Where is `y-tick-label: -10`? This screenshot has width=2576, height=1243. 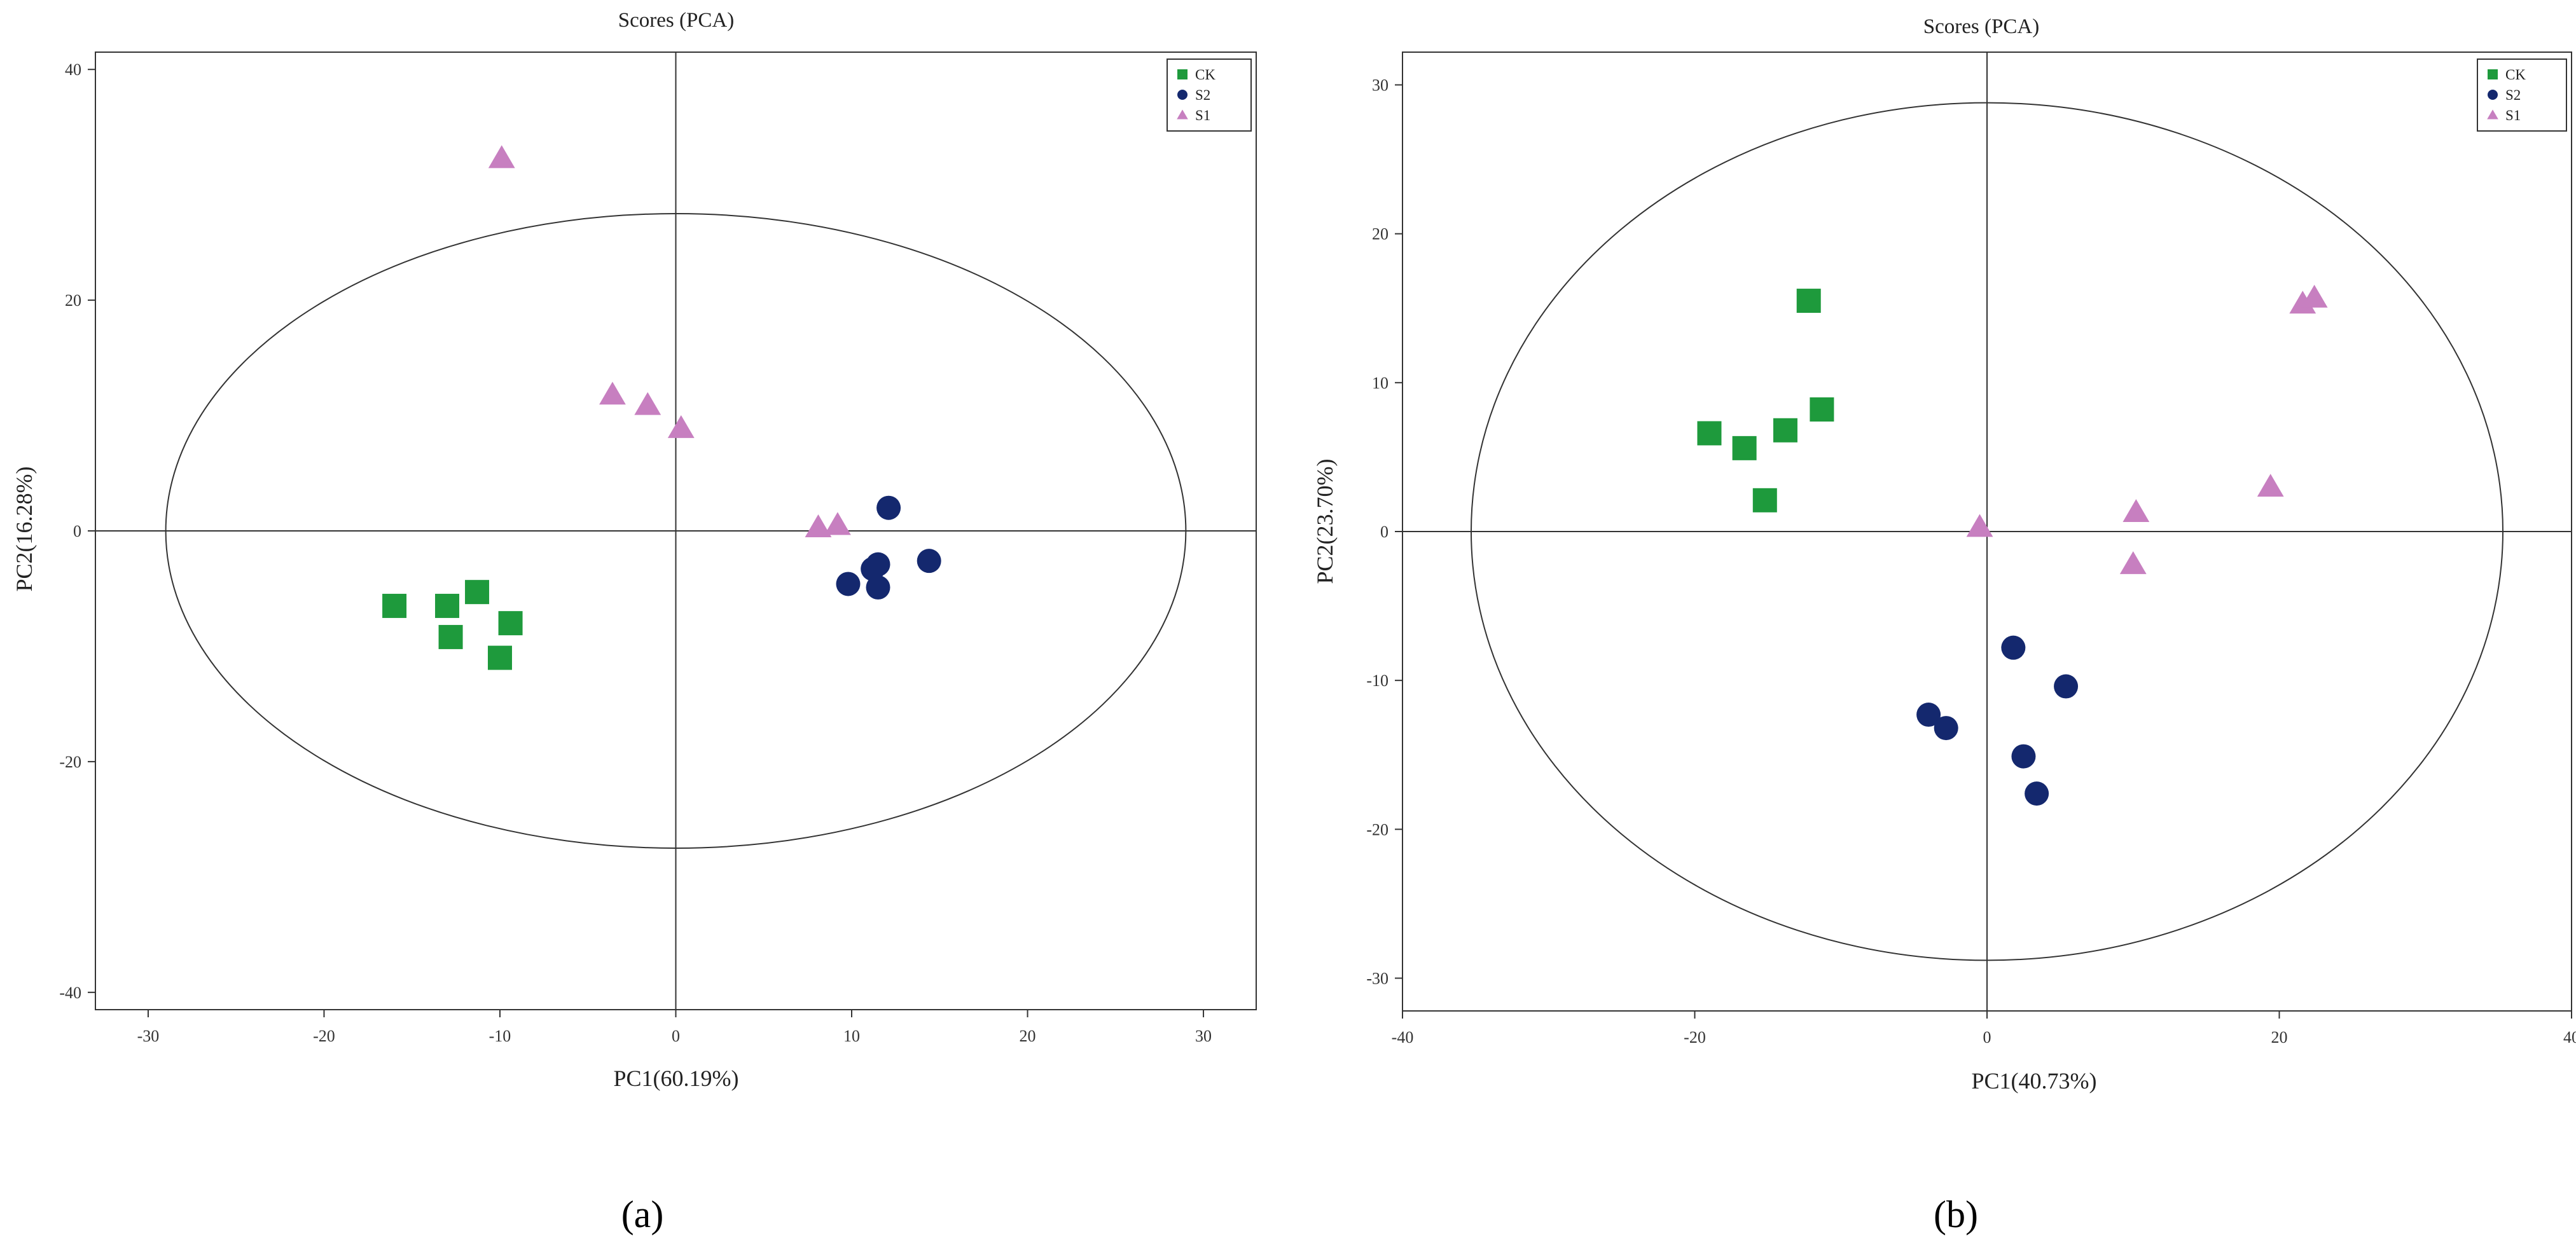 y-tick-label: -10 is located at coordinates (1377, 680).